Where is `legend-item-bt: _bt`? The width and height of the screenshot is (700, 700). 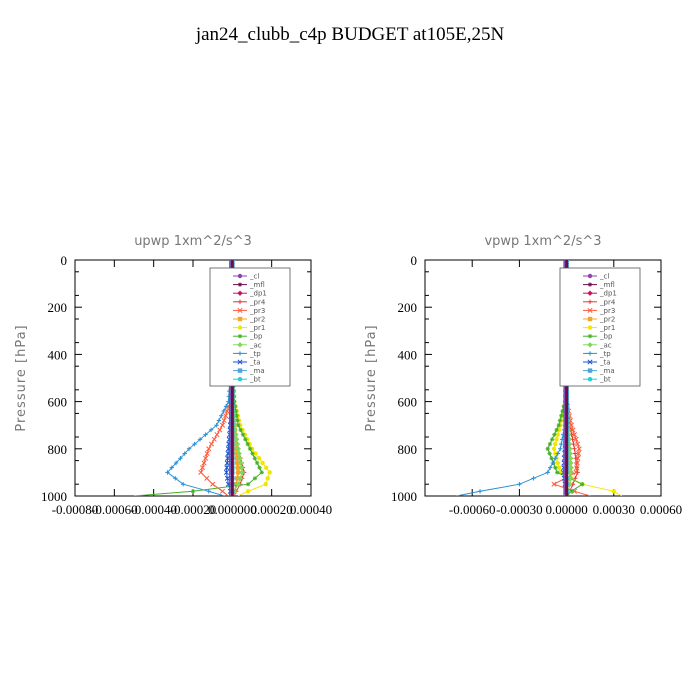
legend-item-bt: _bt is located at coordinates (247, 380).